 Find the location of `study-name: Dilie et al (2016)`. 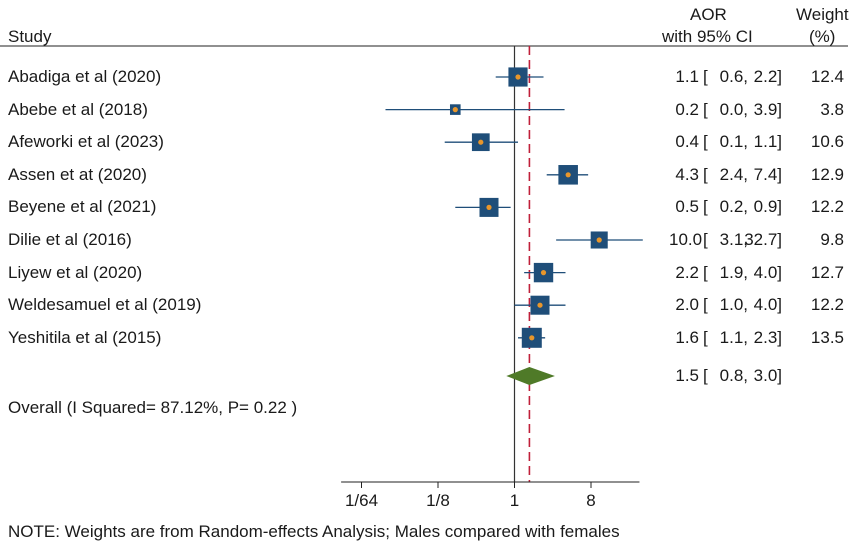

study-name: Dilie et al (2016) is located at coordinates (70, 239).